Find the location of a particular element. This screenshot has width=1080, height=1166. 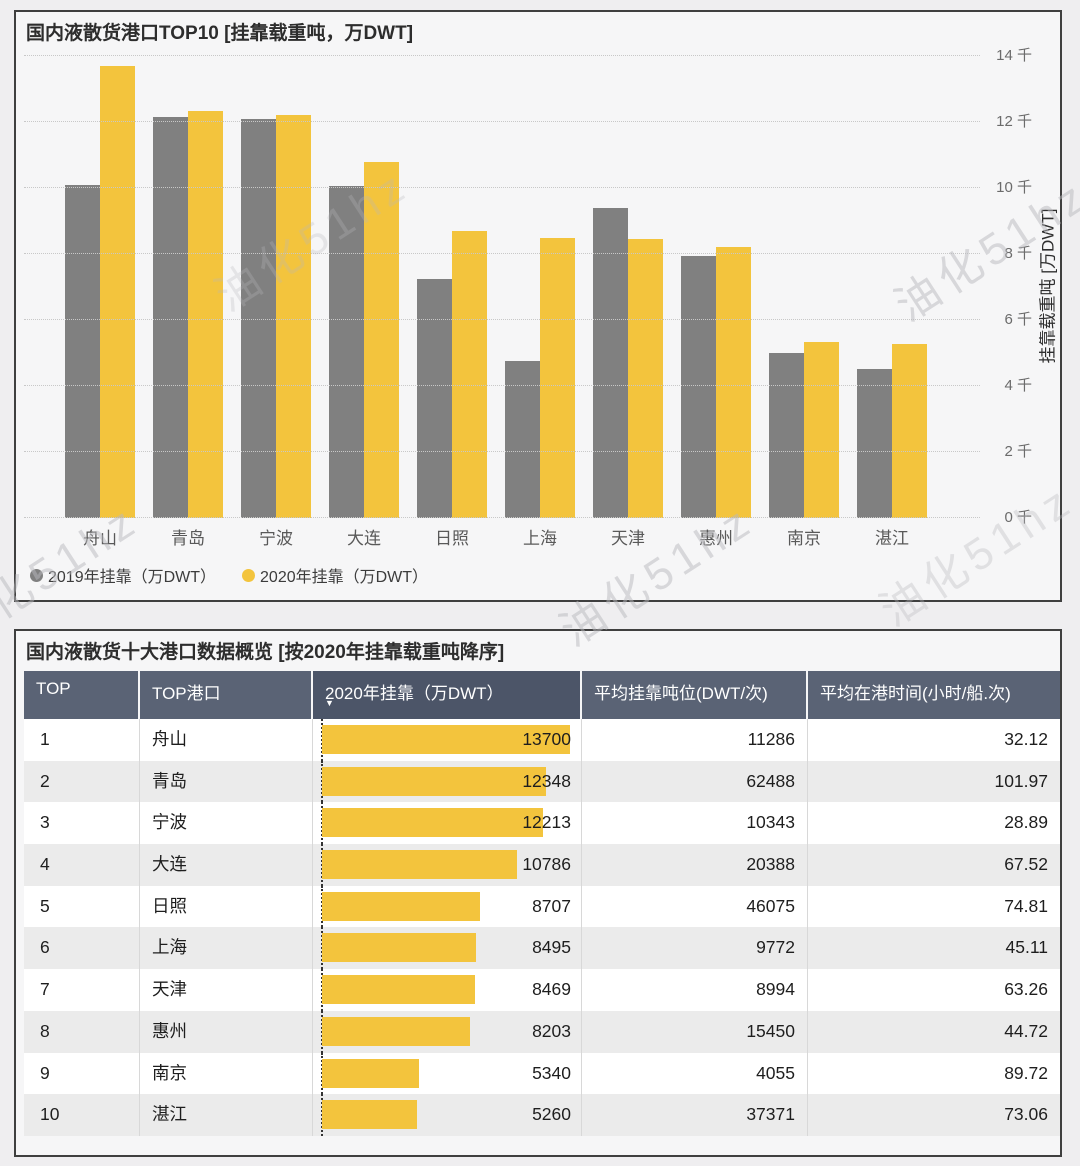

legend-item: 2019年挂靠（万DWT） is located at coordinates (123, 575).